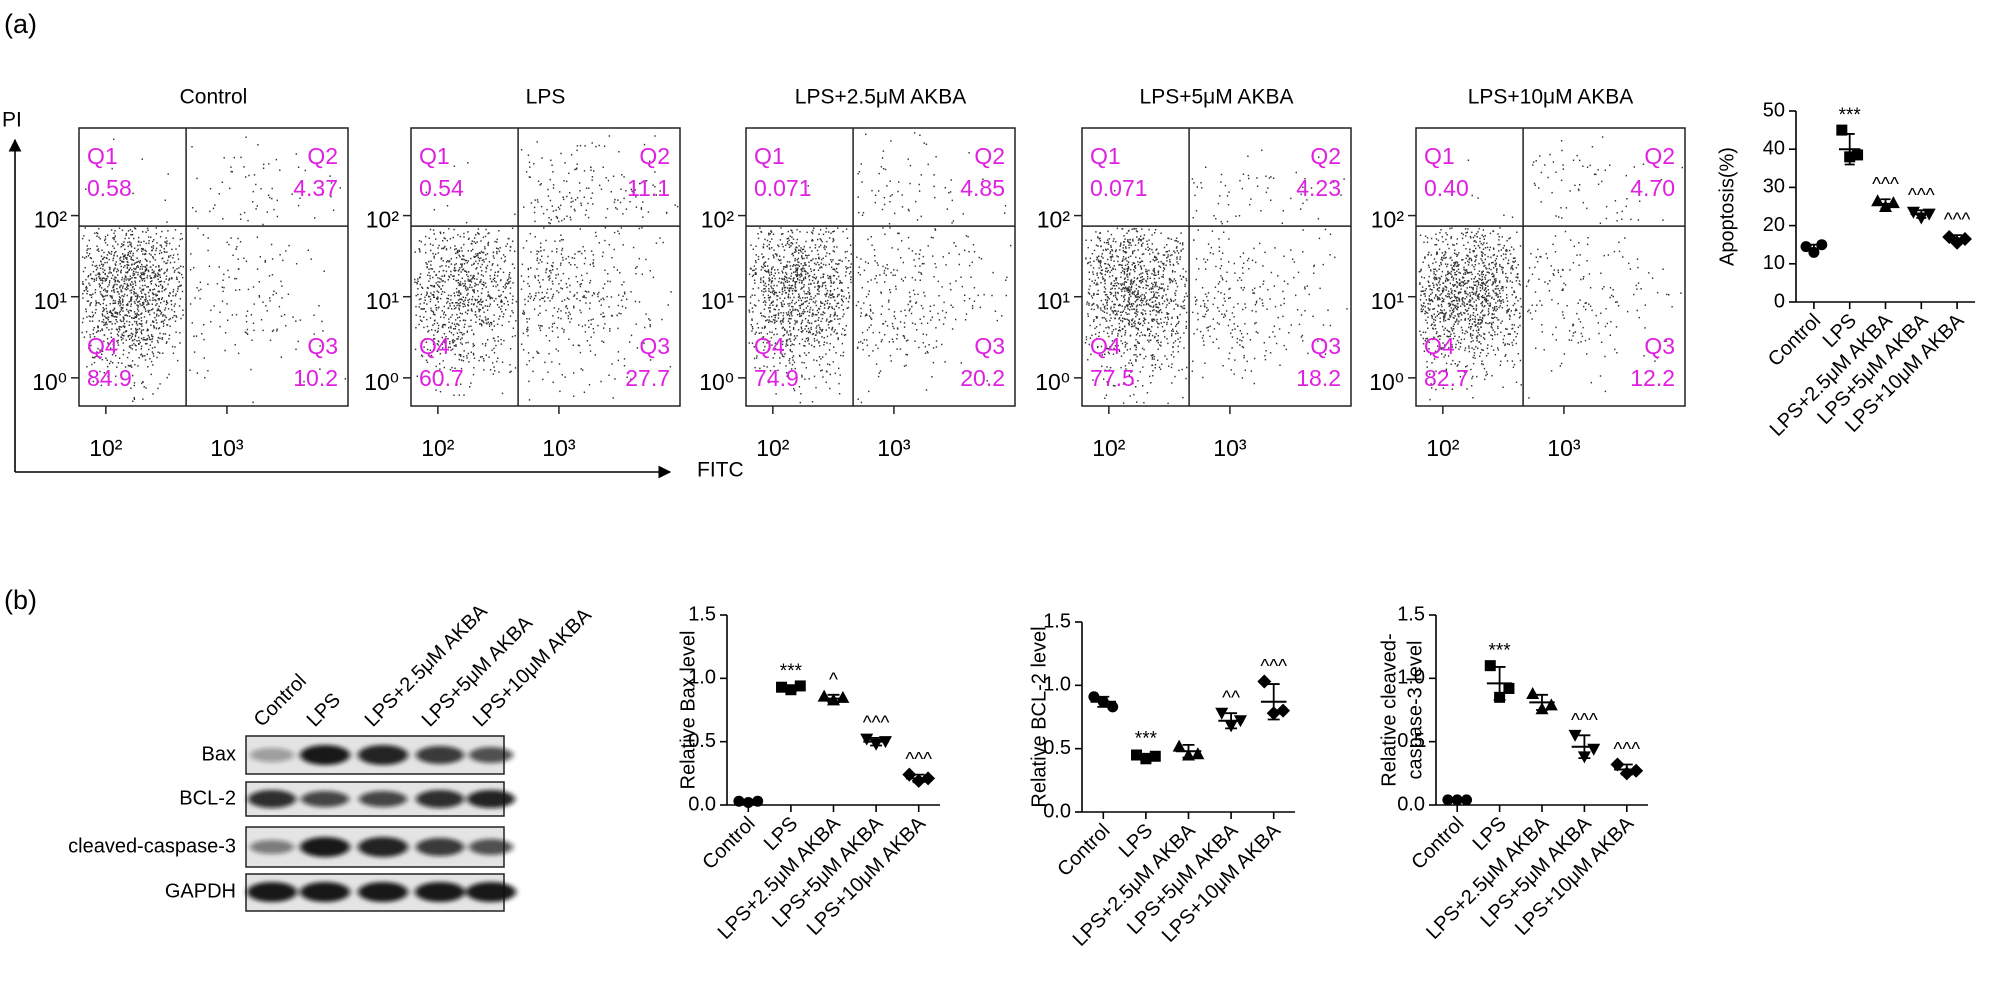  Describe the element at coordinates (648, 188) in the screenshot. I see `quadrant-value: 11.1` at that location.